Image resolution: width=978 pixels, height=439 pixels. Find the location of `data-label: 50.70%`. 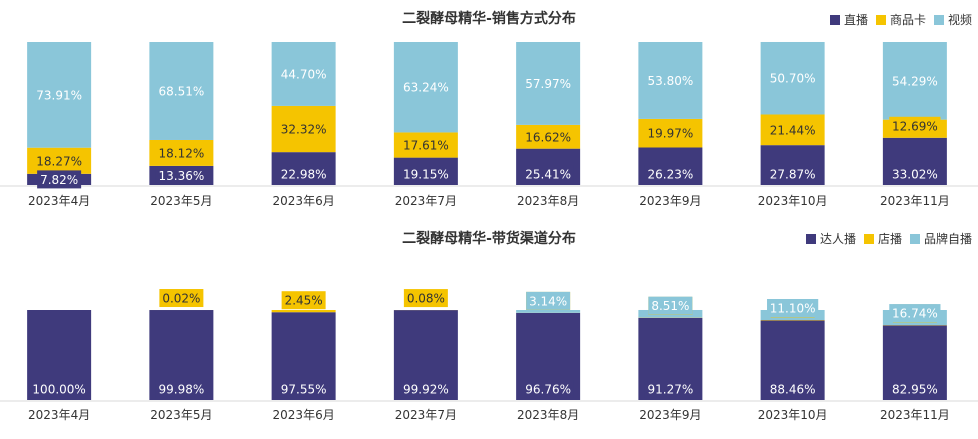

data-label: 50.70% is located at coordinates (793, 79).